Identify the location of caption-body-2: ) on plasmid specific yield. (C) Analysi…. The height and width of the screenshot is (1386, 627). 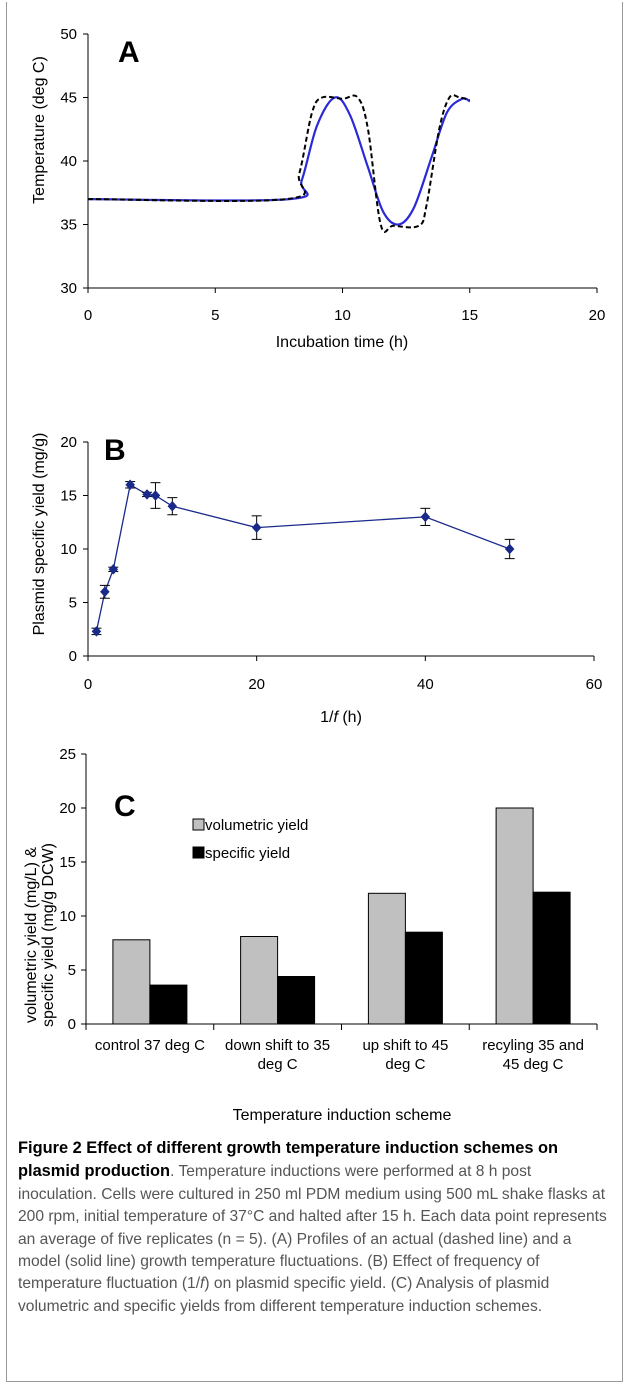
(284, 1295).